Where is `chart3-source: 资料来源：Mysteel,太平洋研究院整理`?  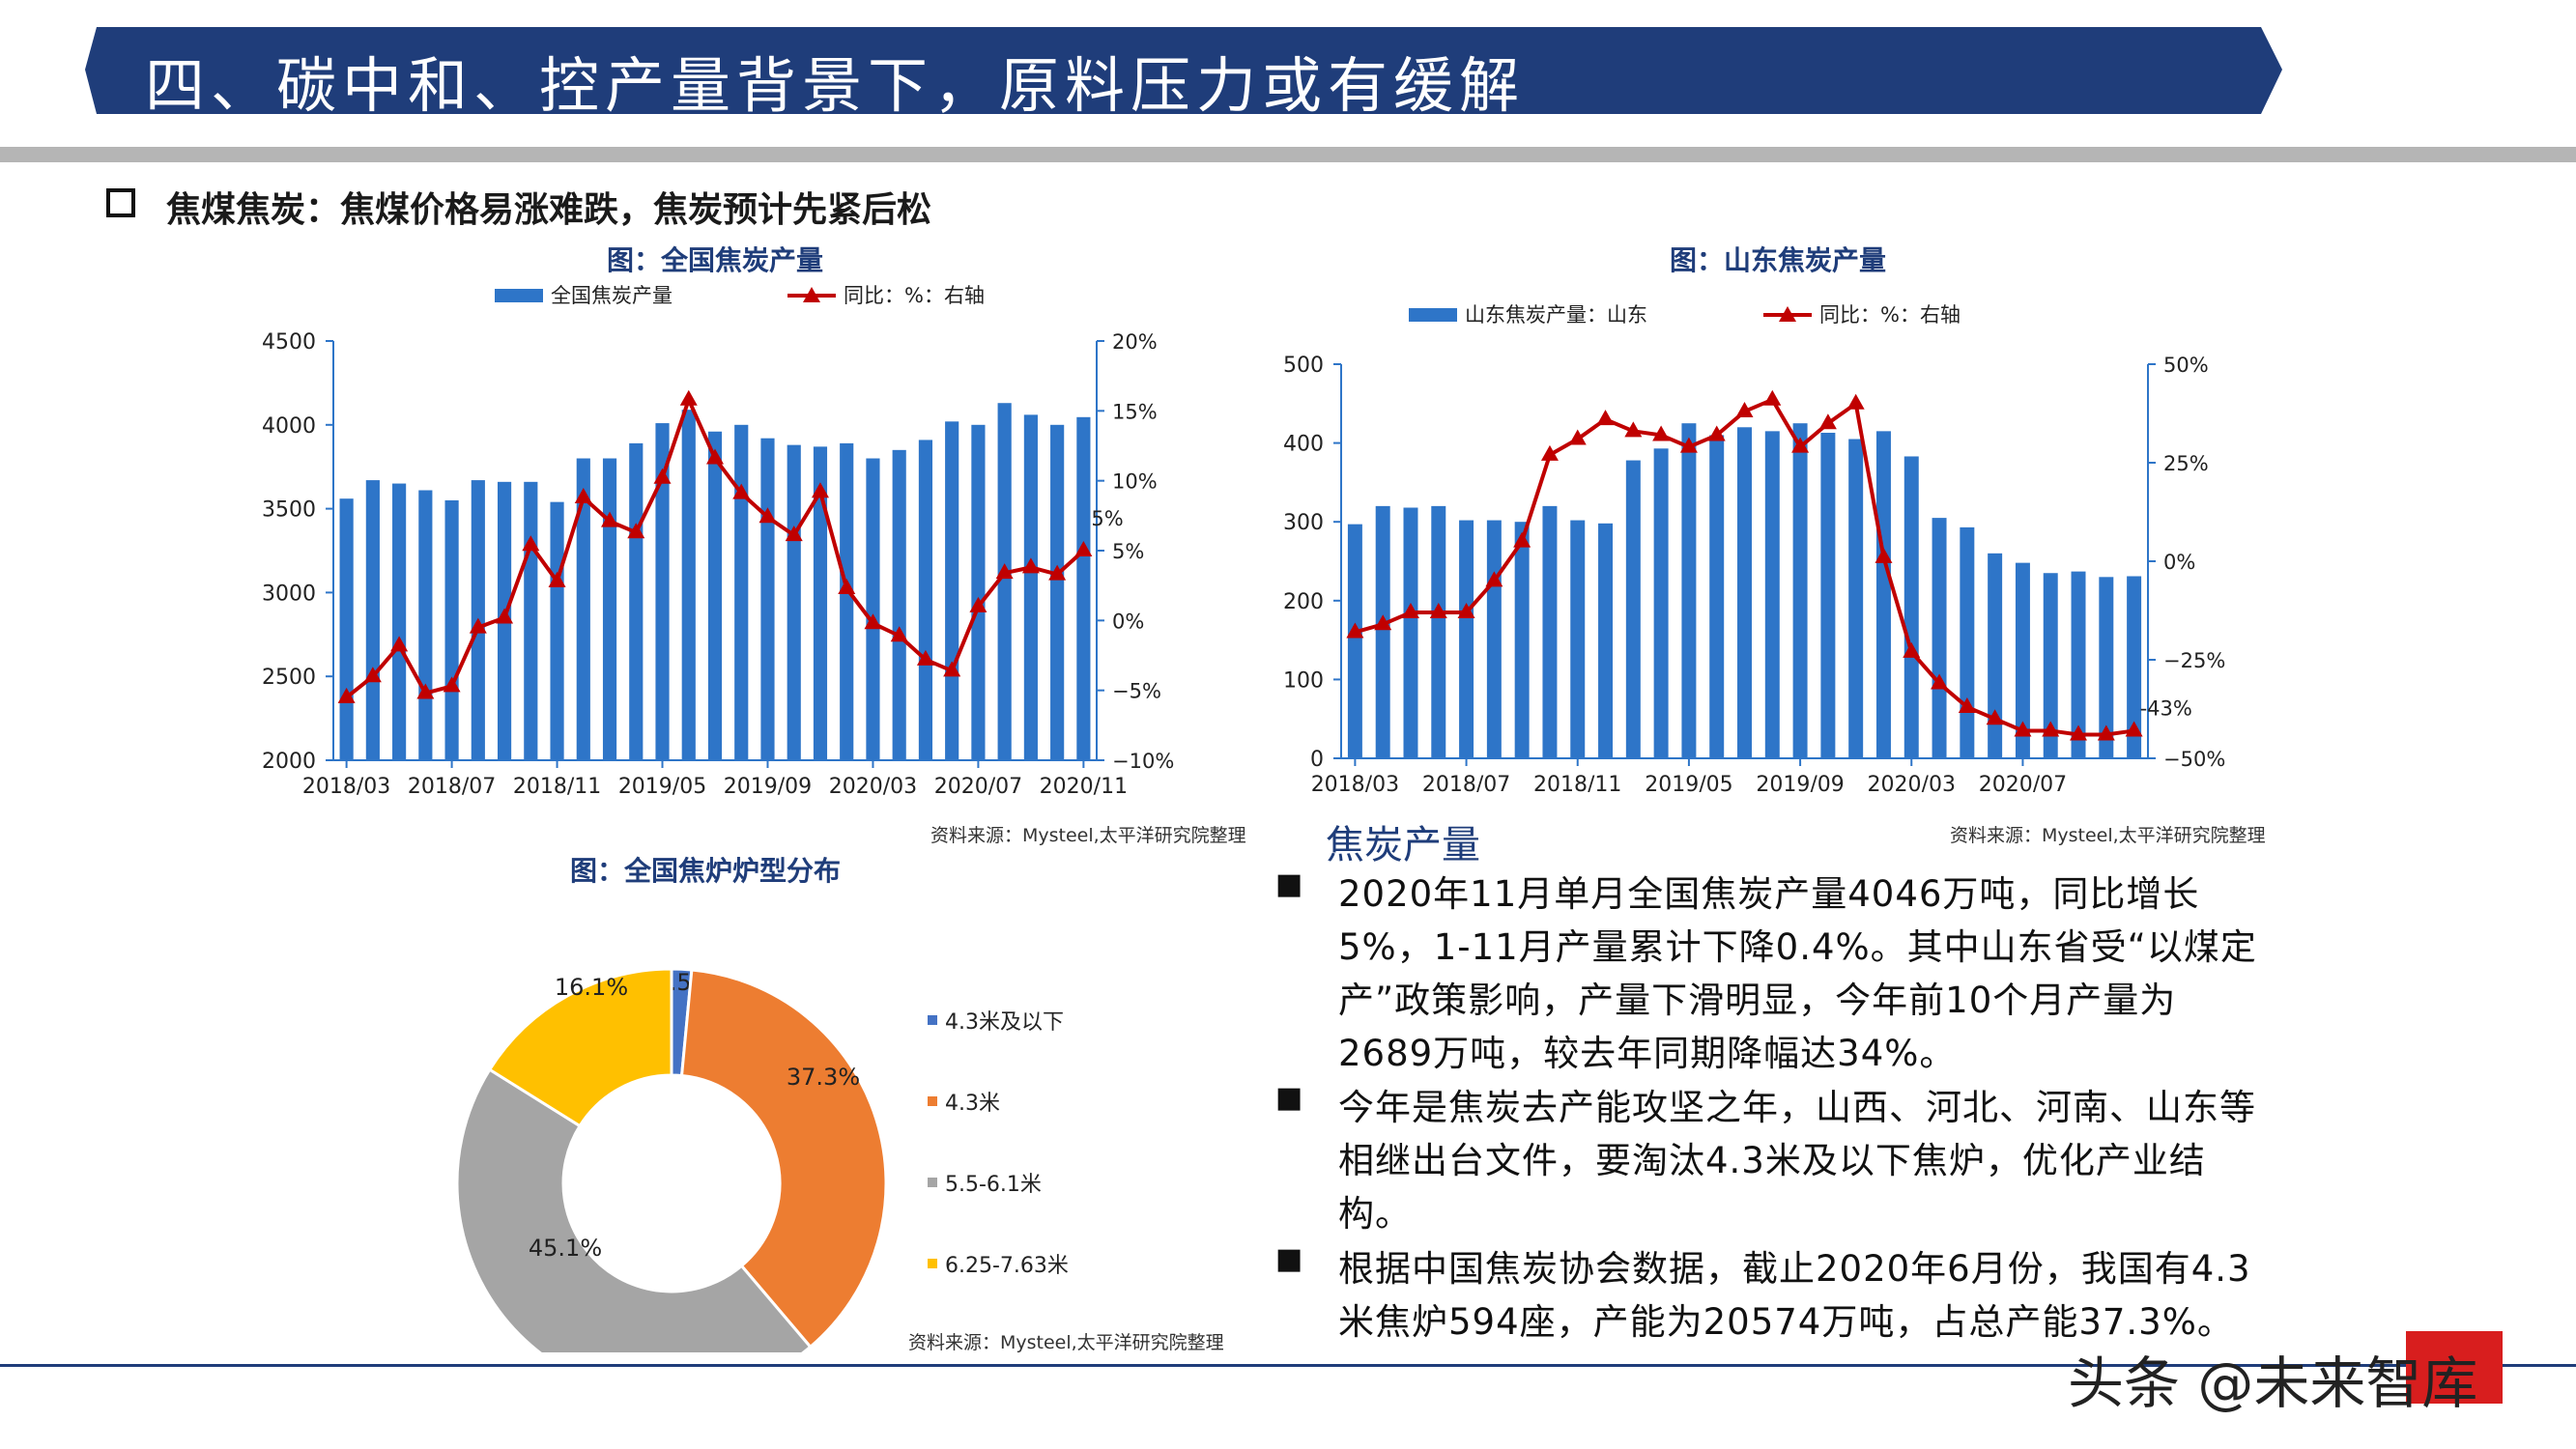 chart3-source: 资料来源：Mysteel,太平洋研究院整理 is located at coordinates (1066, 1342).